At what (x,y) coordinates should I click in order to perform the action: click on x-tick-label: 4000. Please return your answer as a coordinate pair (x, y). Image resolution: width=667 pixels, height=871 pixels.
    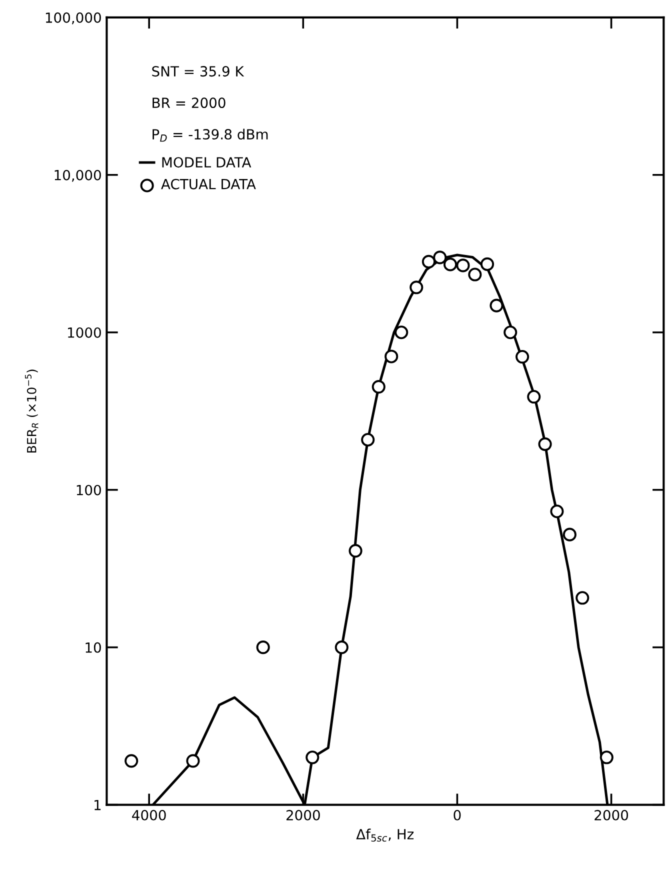
    Looking at the image, I should click on (149, 815).